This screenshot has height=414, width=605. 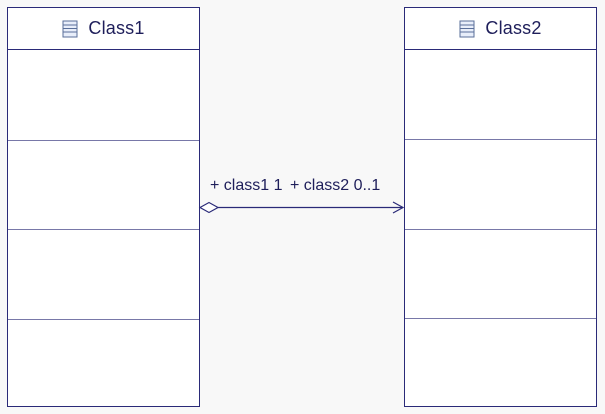 I want to click on association-target-end-label: + class2 0..1, so click(x=335, y=185).